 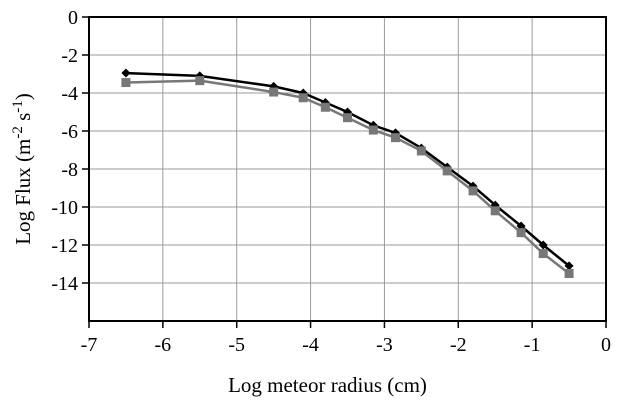 I want to click on y-tick-label: -6, so click(x=69, y=132).